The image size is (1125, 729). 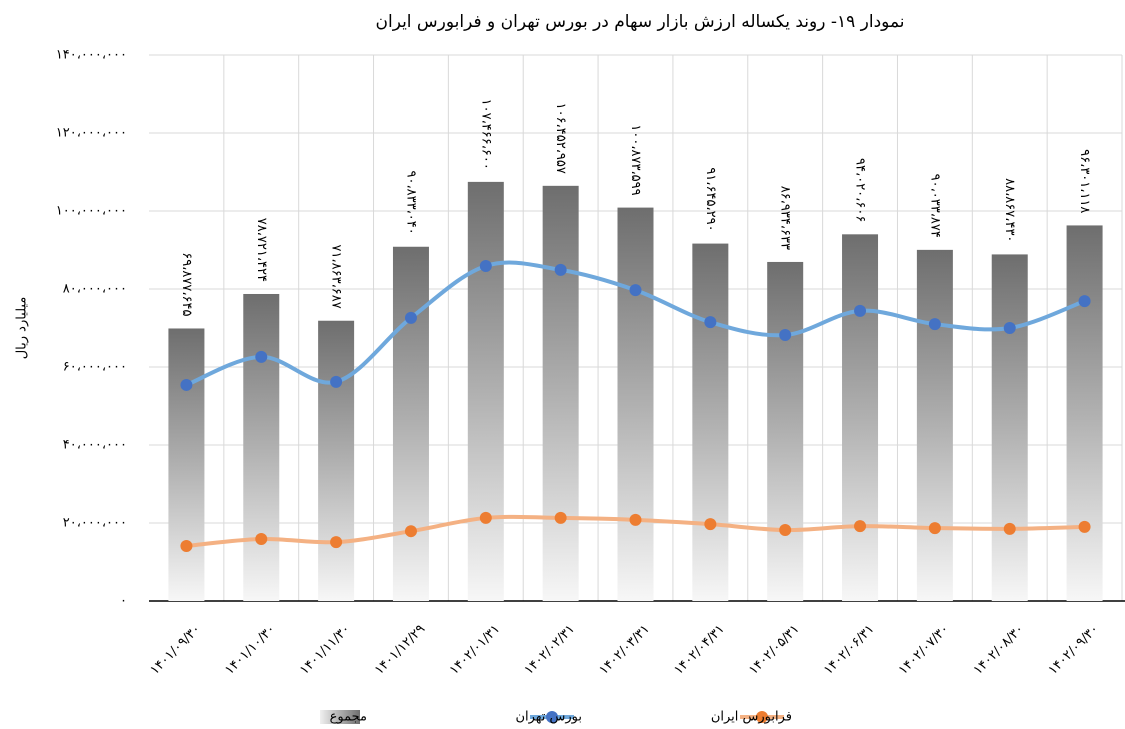 I want to click on legend-label: مجموع, so click(x=348, y=717).